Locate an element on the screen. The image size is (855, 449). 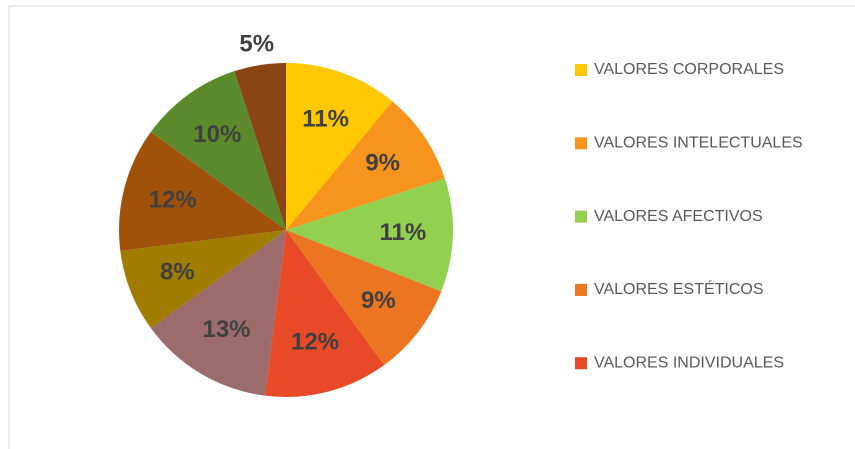
slice-label: 13% is located at coordinates (226, 329).